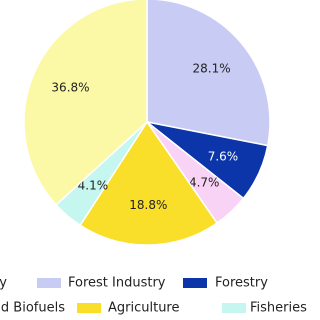  What do you see at coordinates (3, 283) in the screenshot?
I see `legend-label: y` at bounding box center [3, 283].